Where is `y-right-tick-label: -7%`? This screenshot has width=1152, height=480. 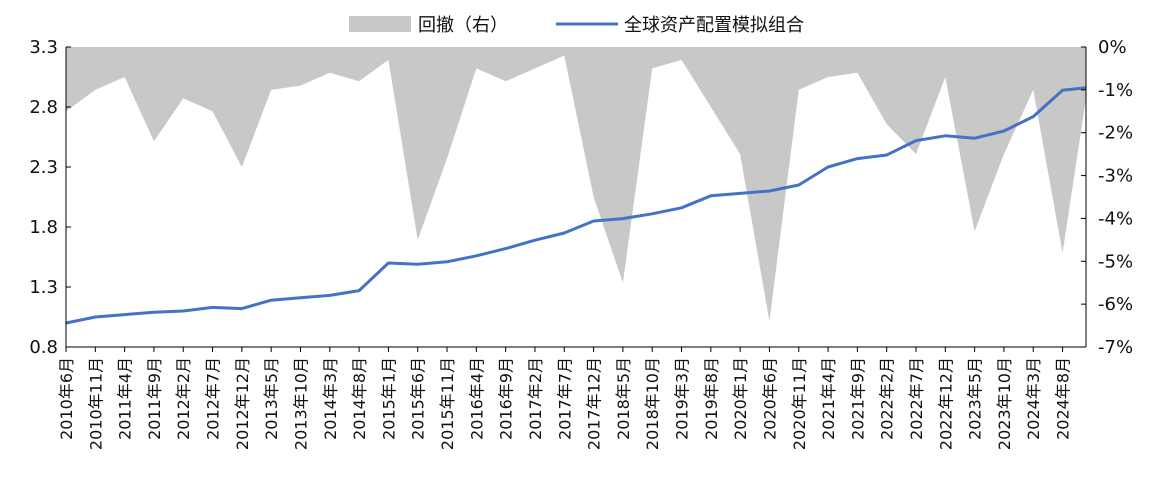 y-right-tick-label: -7% is located at coordinates (1115, 347).